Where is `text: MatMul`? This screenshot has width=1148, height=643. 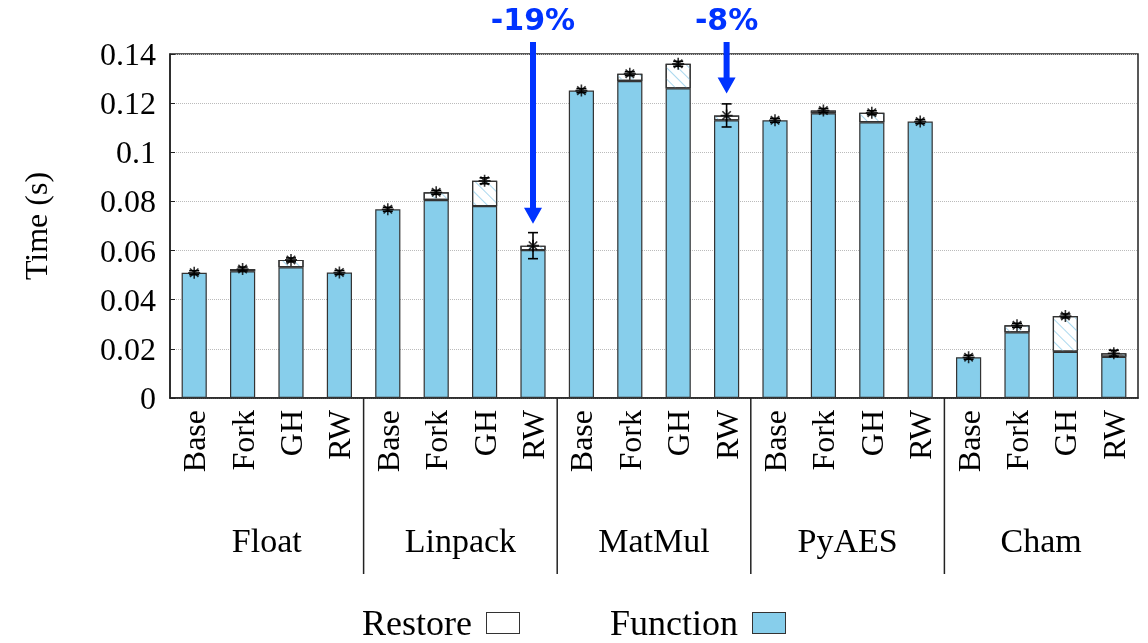
text: MatMul is located at coordinates (654, 541).